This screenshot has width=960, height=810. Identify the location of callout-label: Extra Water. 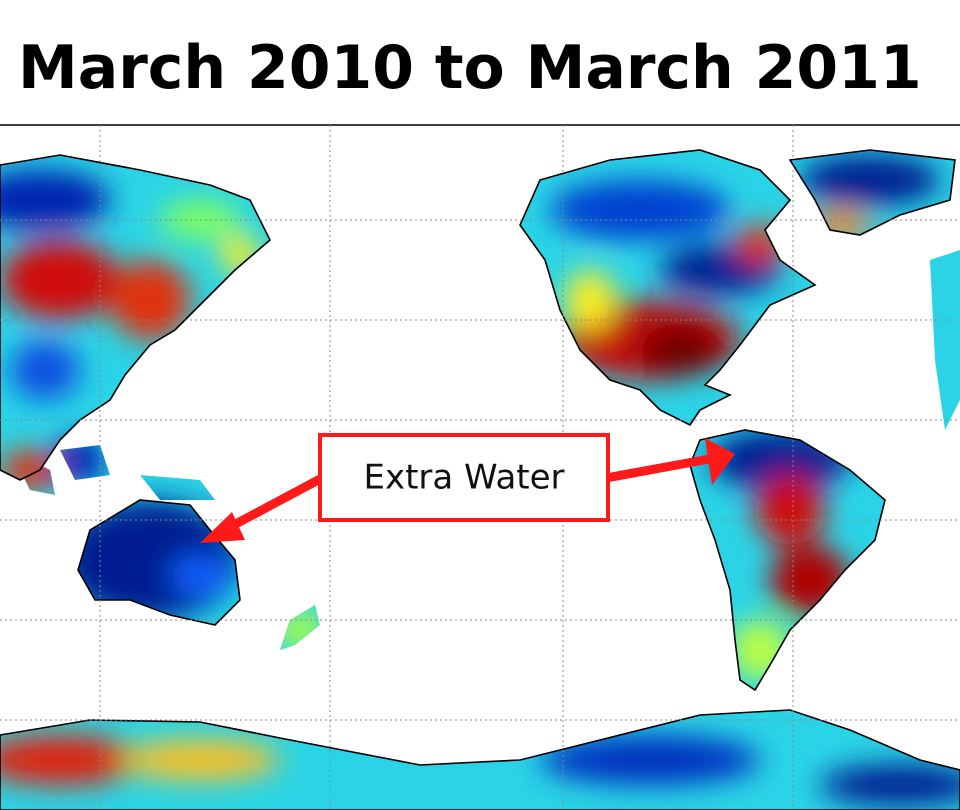
(463, 478).